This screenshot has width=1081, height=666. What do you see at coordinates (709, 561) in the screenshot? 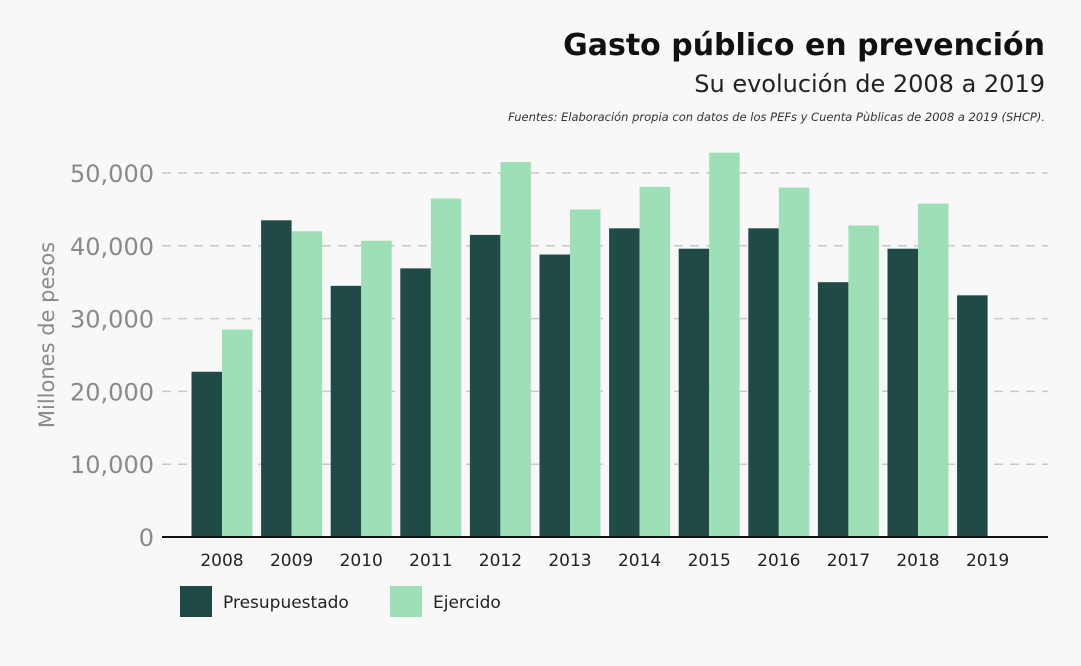
I see `x-tick-label: 2015` at bounding box center [709, 561].